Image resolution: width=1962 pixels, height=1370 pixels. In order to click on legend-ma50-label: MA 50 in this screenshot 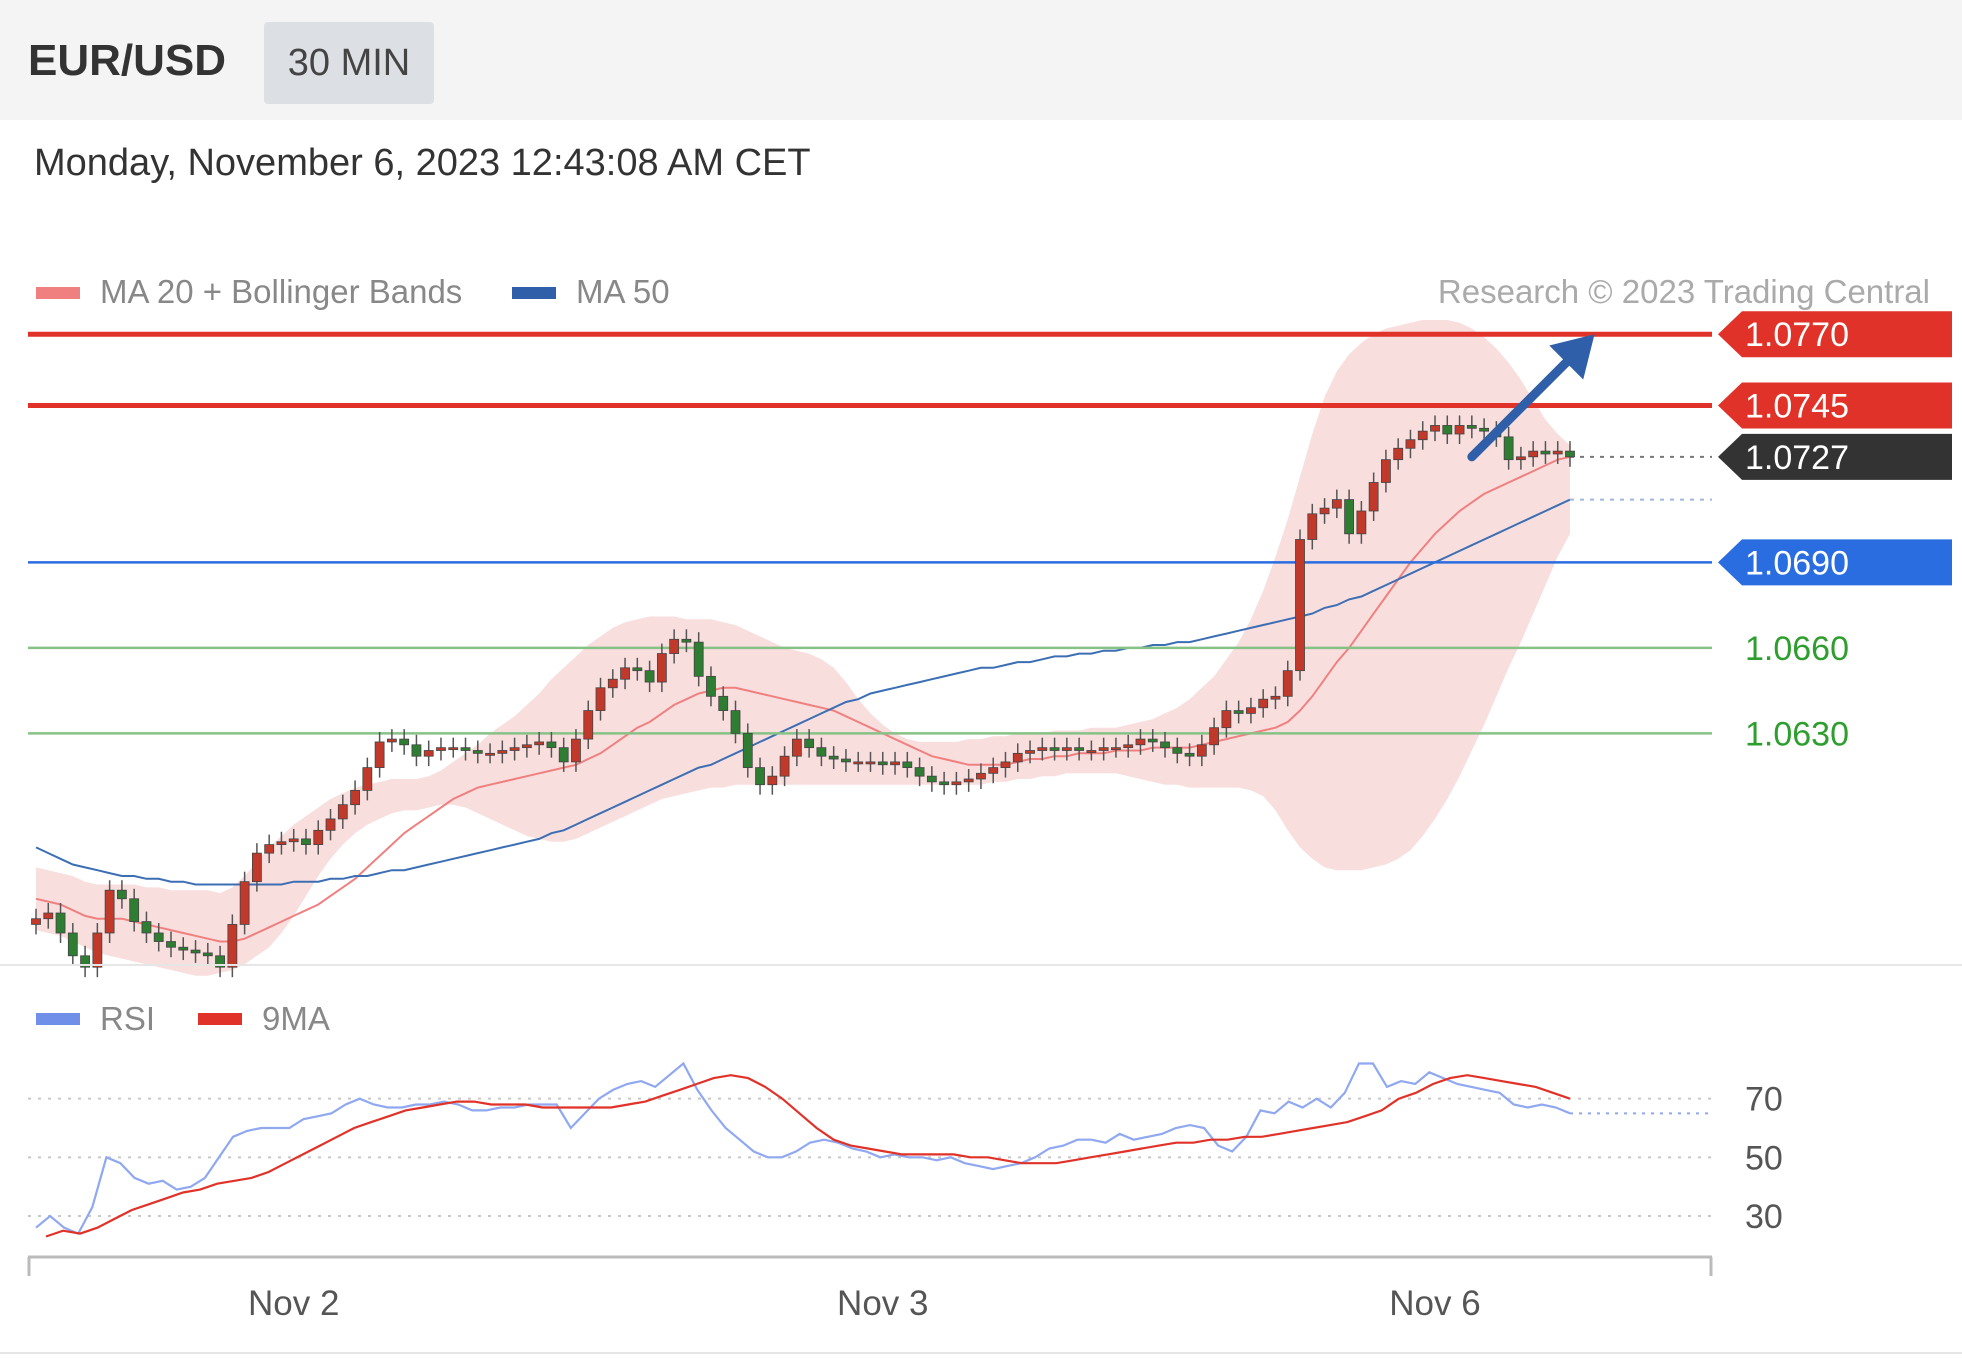, I will do `click(623, 291)`.